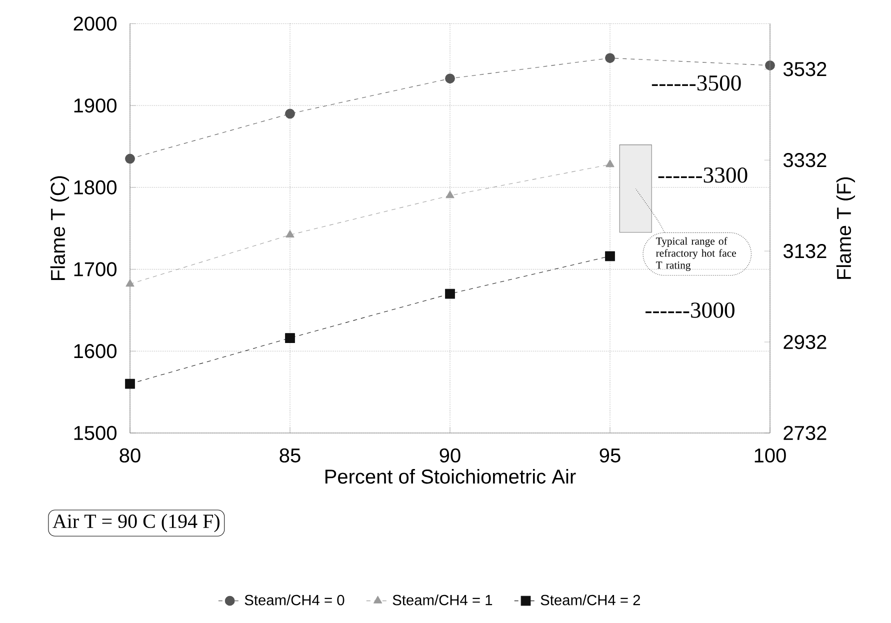 This screenshot has width=891, height=623. I want to click on x-tick-label: 80, so click(130, 455).